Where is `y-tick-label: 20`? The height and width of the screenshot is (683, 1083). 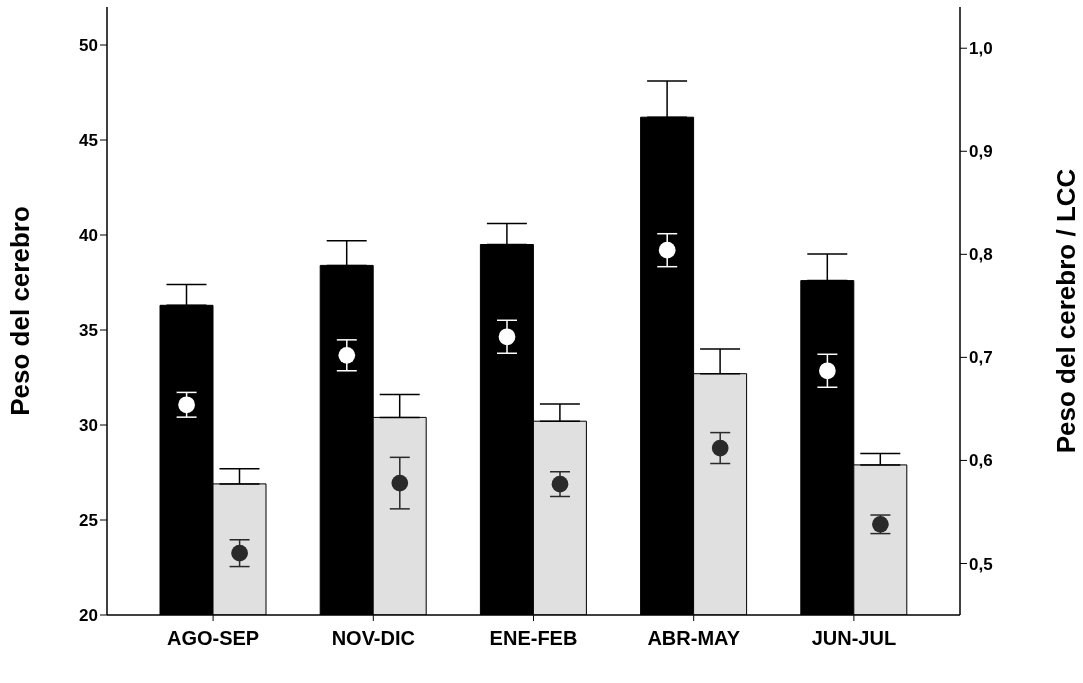 y-tick-label: 20 is located at coordinates (88, 616).